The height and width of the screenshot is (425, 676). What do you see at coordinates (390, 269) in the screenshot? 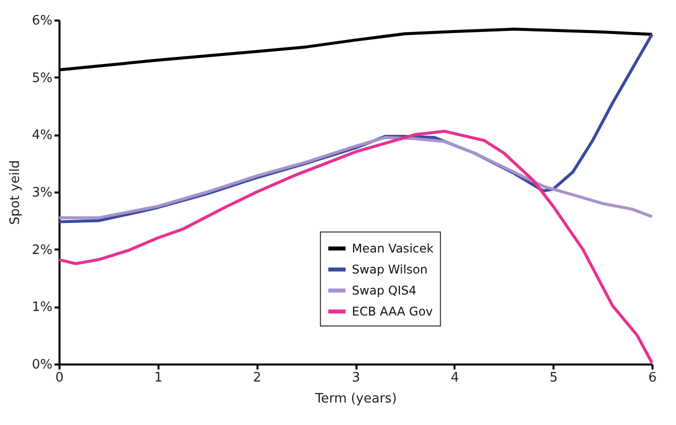
I see `legend-label: Swap Wilson` at bounding box center [390, 269].